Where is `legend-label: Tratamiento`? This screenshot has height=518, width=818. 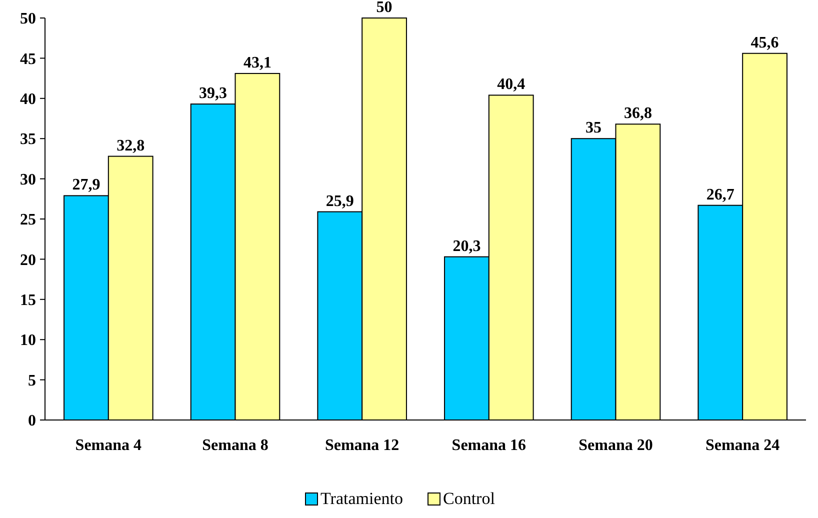 legend-label: Tratamiento is located at coordinates (361, 498).